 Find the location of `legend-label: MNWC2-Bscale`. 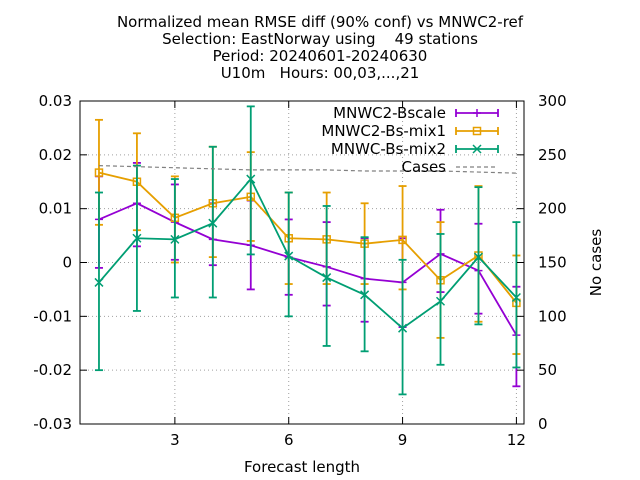

legend-label: MNWC2-Bscale is located at coordinates (389, 113).